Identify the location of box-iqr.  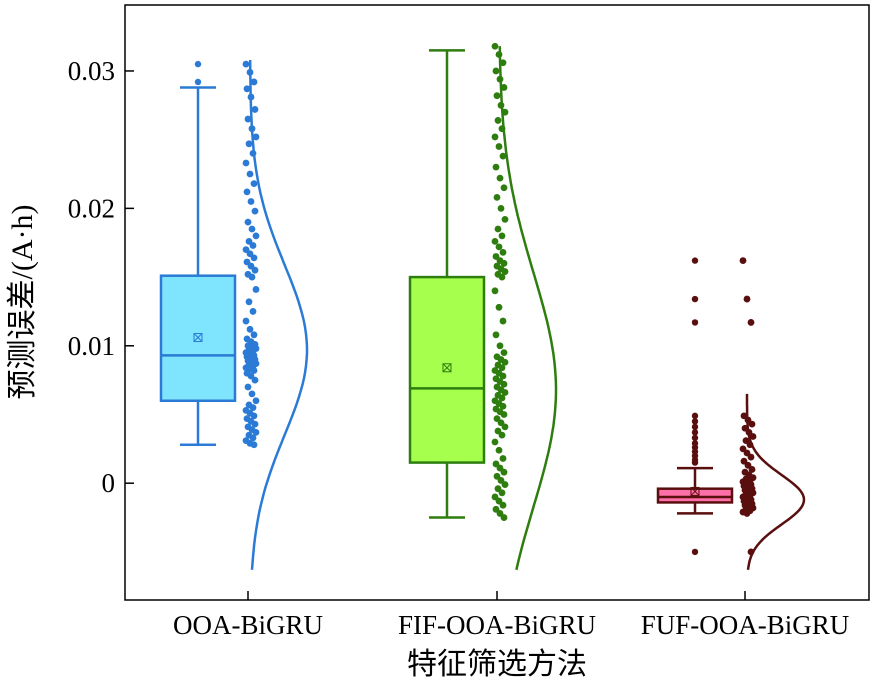
(447, 369).